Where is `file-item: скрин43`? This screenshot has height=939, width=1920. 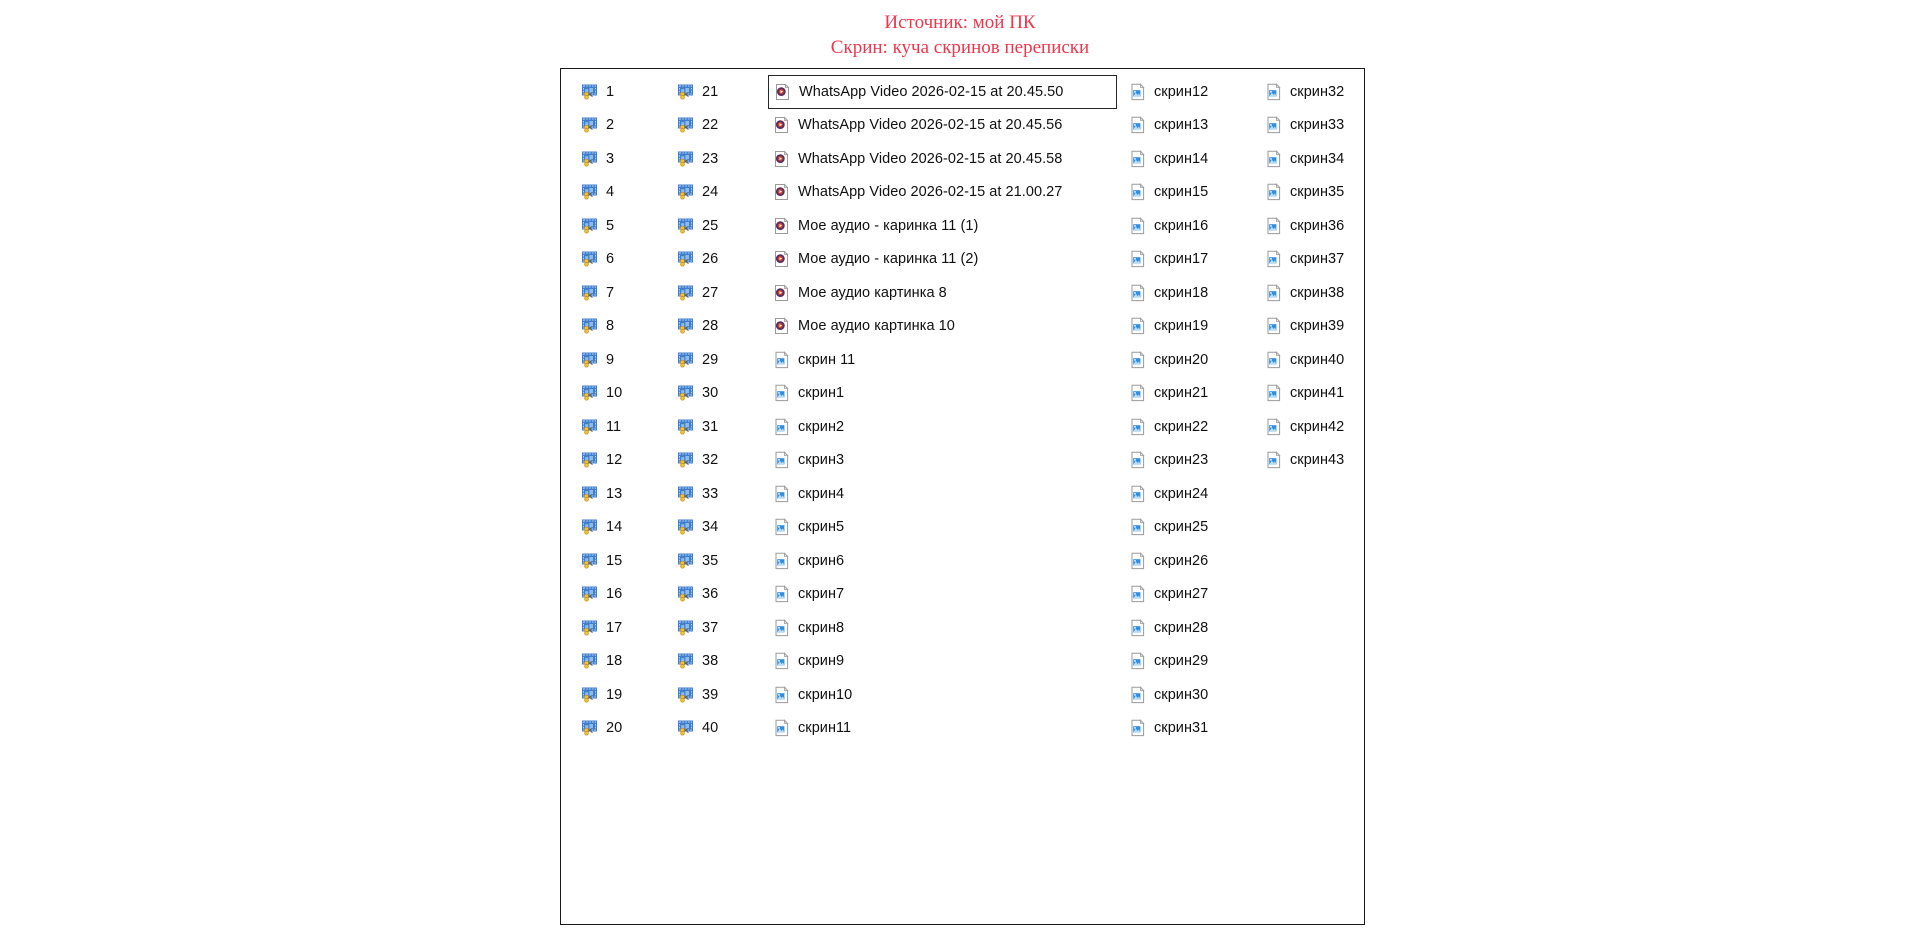 file-item: скрин43 is located at coordinates (1331, 461).